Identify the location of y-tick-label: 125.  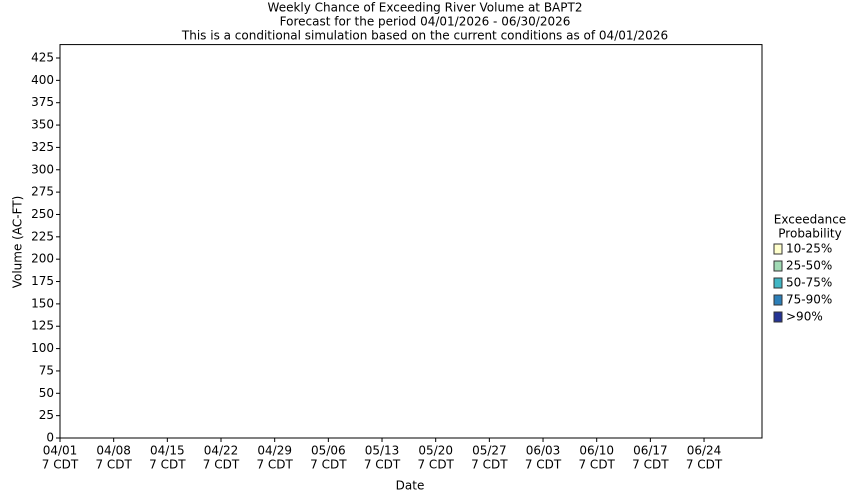
(42, 326).